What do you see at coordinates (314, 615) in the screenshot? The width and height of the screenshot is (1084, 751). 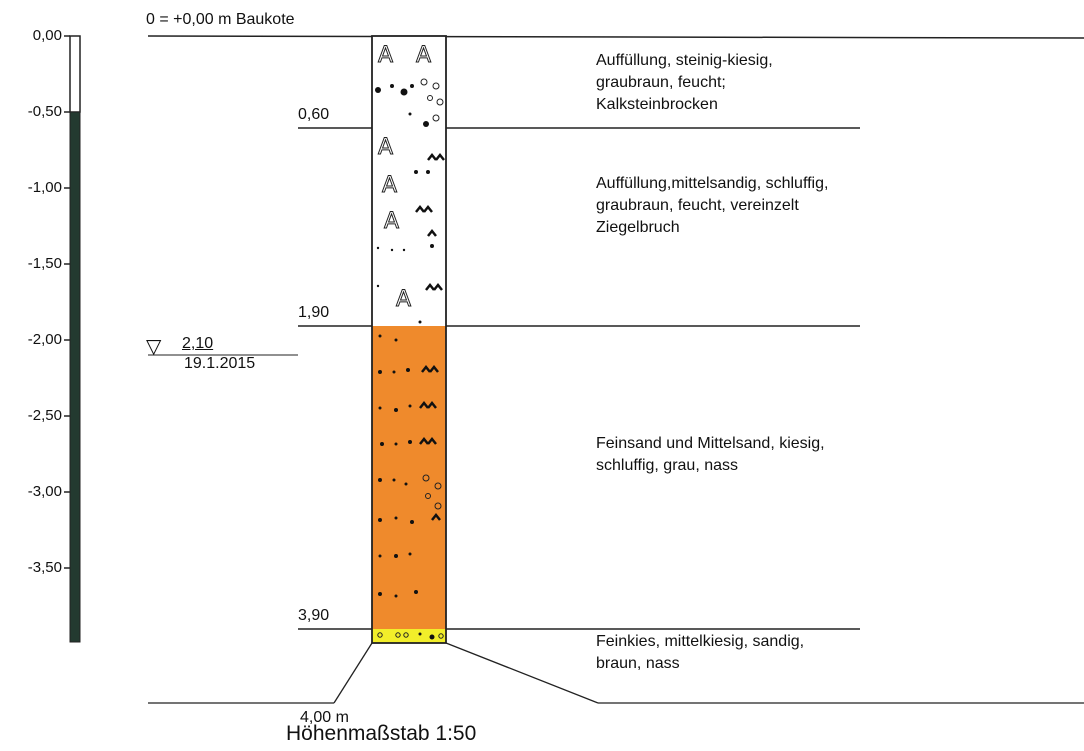 I see `layer-3-bottom-depth: 3,90` at bounding box center [314, 615].